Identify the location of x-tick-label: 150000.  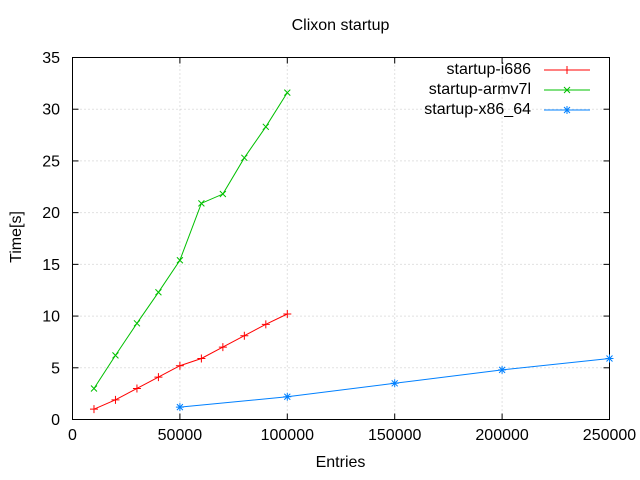
(394, 435).